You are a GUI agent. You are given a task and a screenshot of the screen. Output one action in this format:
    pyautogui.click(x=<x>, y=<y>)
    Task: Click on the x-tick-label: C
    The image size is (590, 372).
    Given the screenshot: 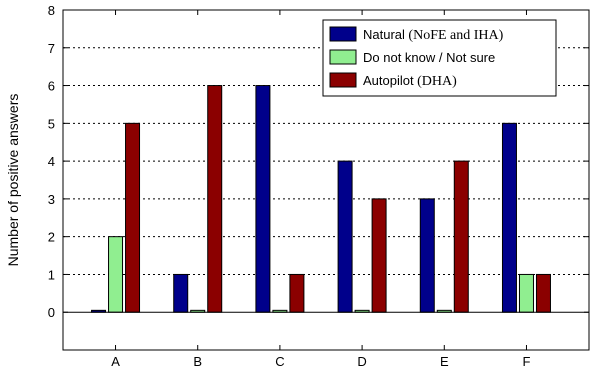 What is the action you would take?
    pyautogui.click(x=279, y=361)
    